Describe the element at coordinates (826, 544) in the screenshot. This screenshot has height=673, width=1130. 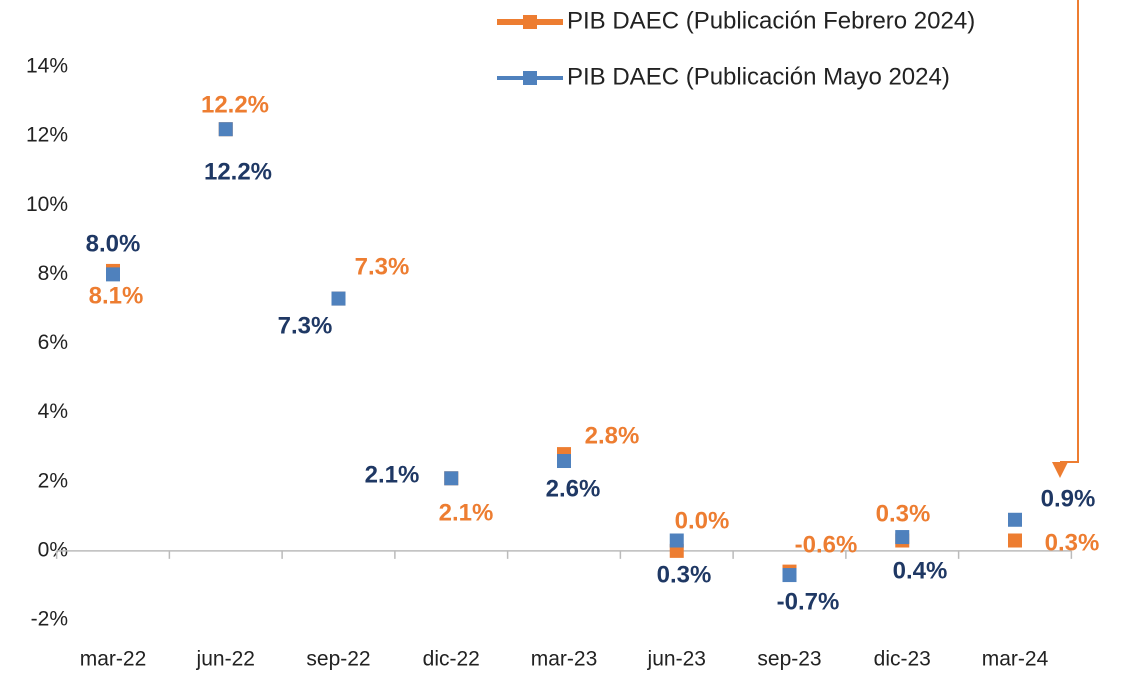
I see `data-label: -0.6%` at that location.